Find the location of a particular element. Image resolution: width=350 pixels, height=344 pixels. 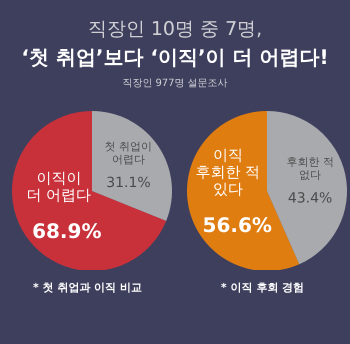

data-label: 31.1% is located at coordinates (128, 182).